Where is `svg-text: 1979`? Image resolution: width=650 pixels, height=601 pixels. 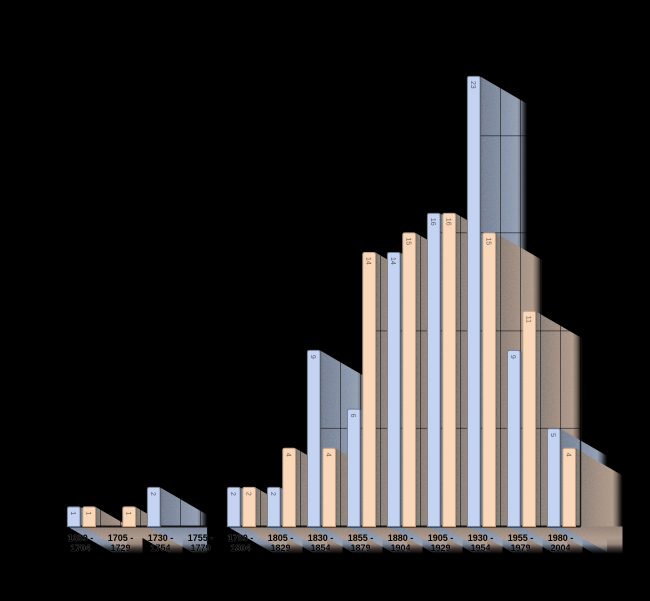 svg-text: 1979 is located at coordinates (520, 548).